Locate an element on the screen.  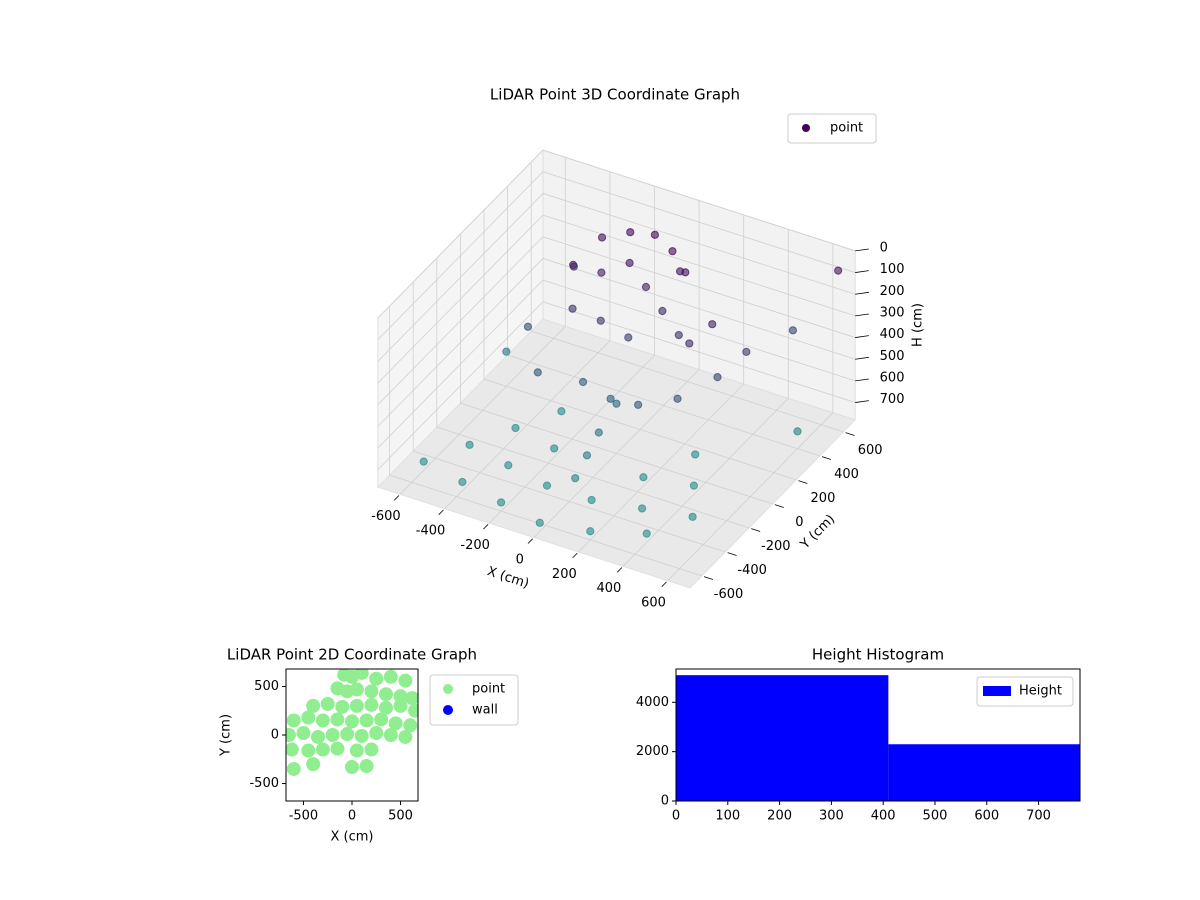
y-tick-label: 0 is located at coordinates (665, 801).